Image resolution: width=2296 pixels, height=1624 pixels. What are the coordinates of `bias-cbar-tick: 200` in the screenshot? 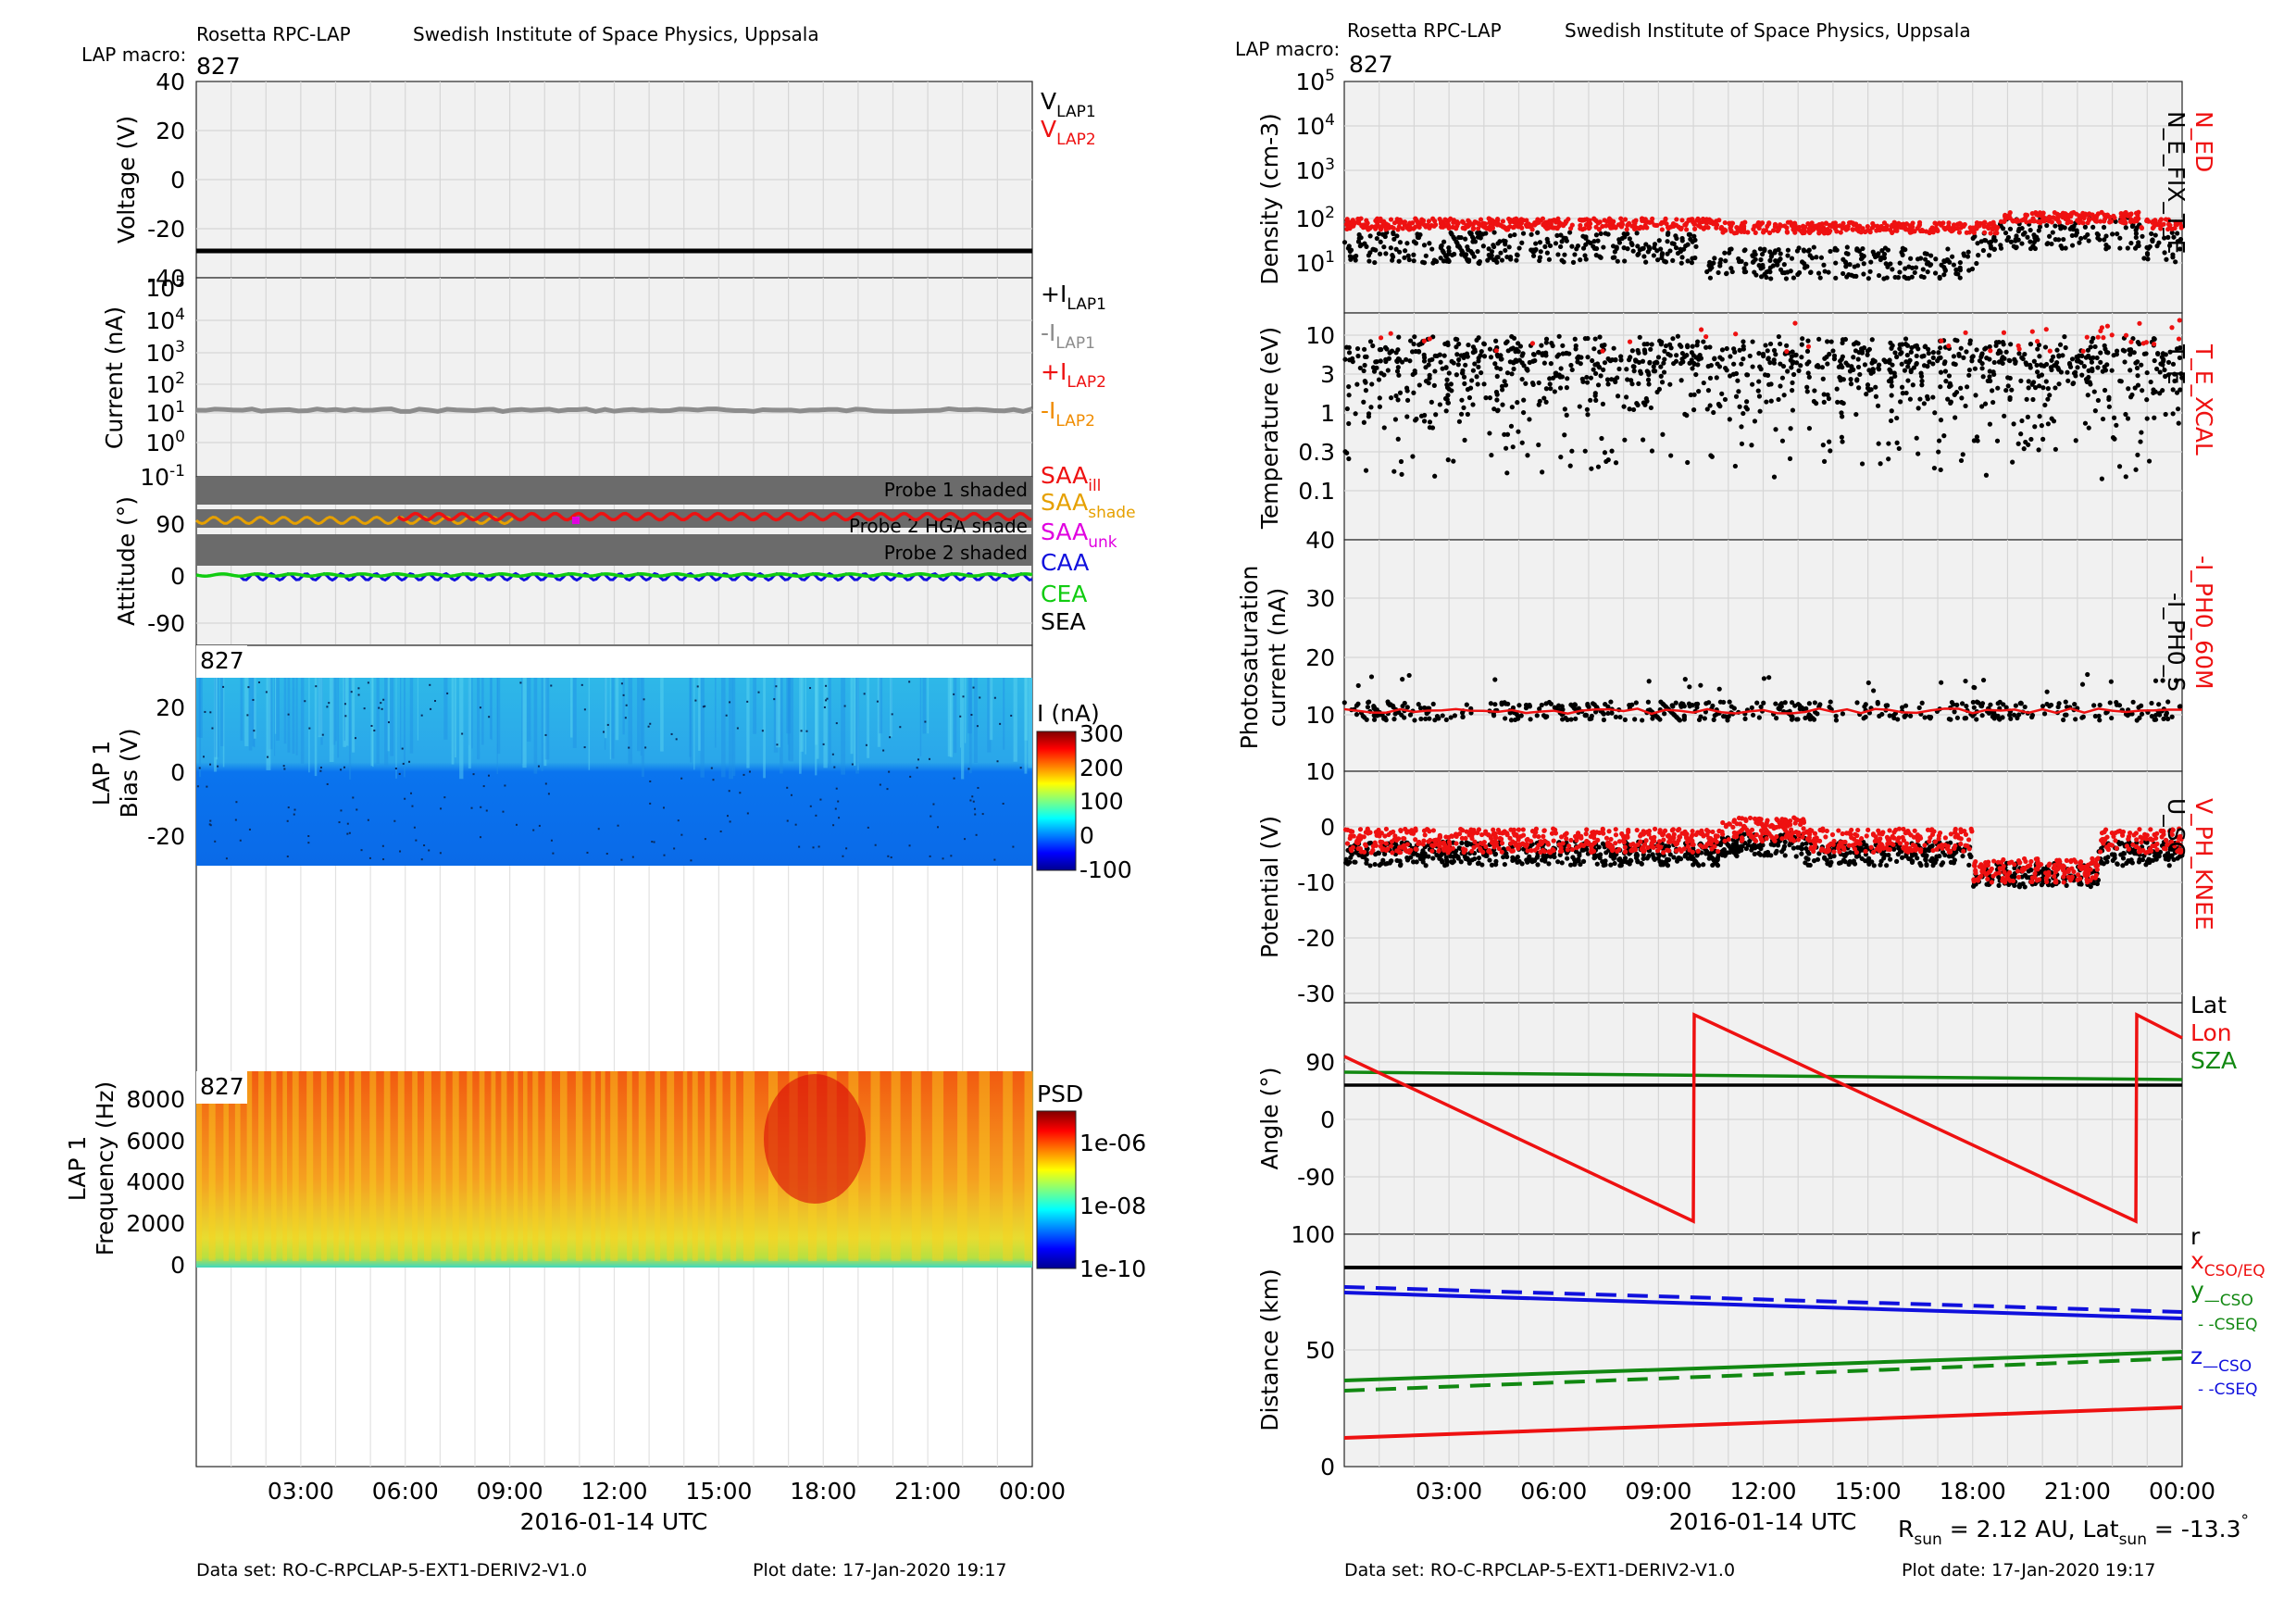 It's located at (1101, 768).